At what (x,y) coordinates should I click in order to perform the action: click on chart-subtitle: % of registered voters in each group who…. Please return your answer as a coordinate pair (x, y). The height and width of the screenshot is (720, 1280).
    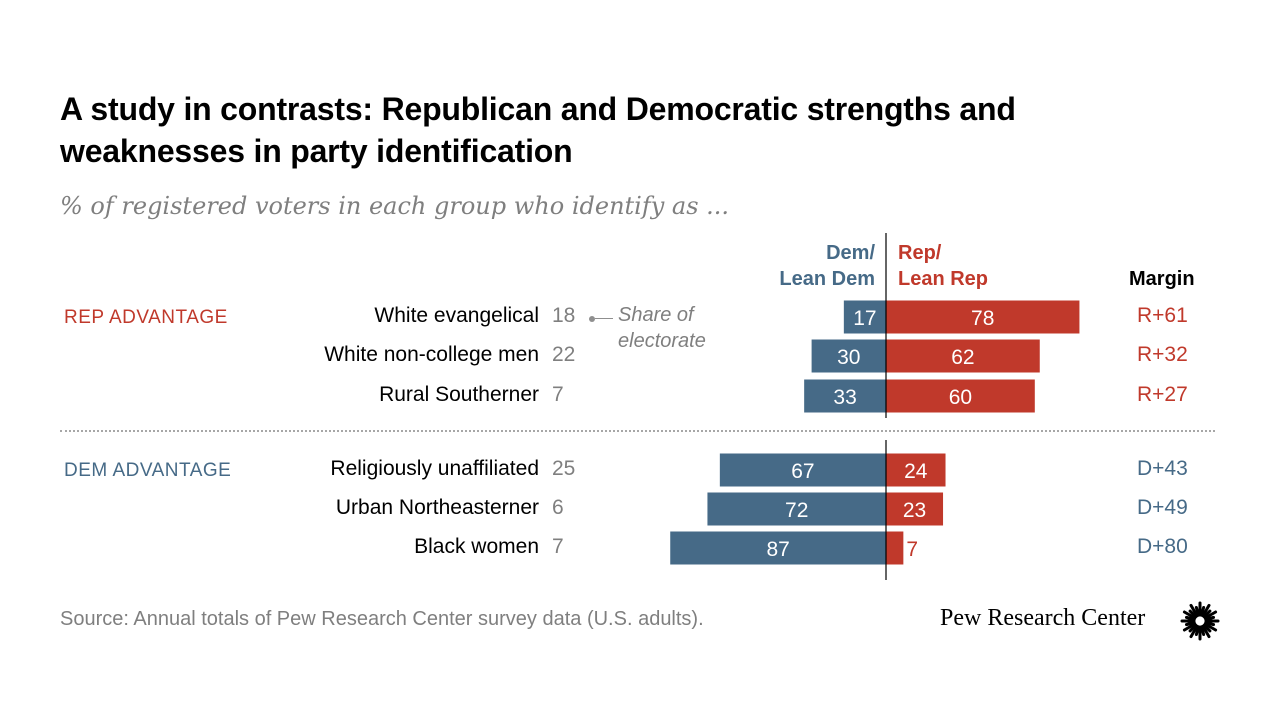
    Looking at the image, I should click on (395, 206).